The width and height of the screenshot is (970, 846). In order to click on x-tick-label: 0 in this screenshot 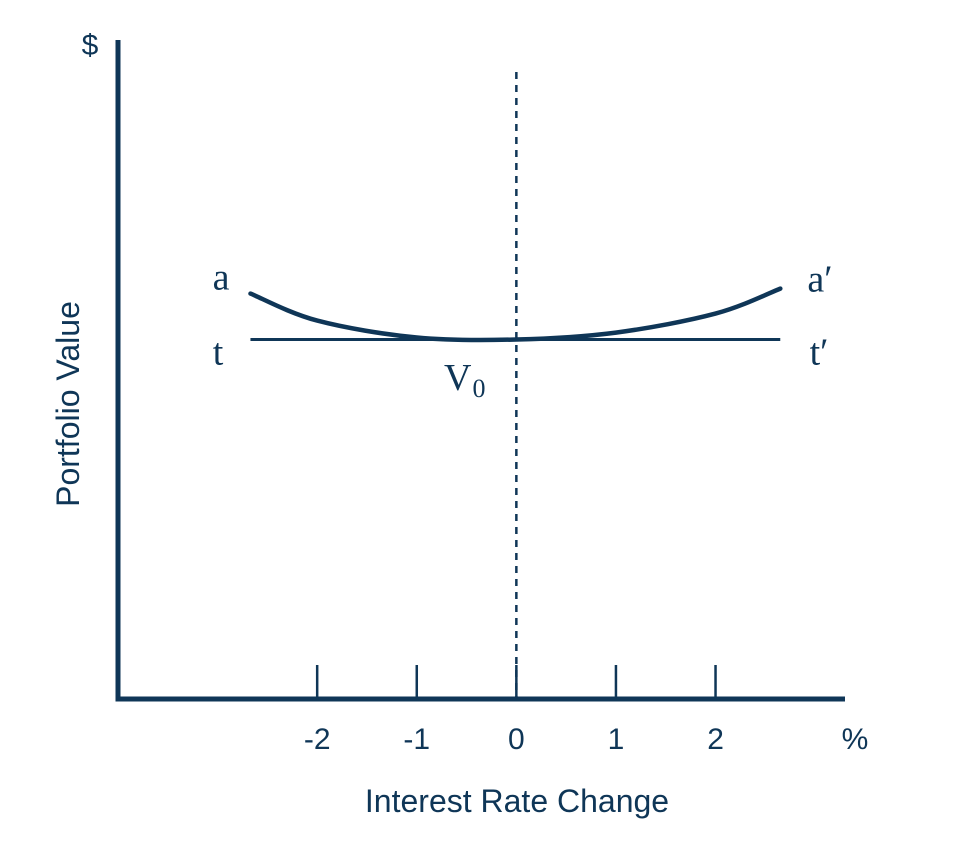, I will do `click(516, 739)`.